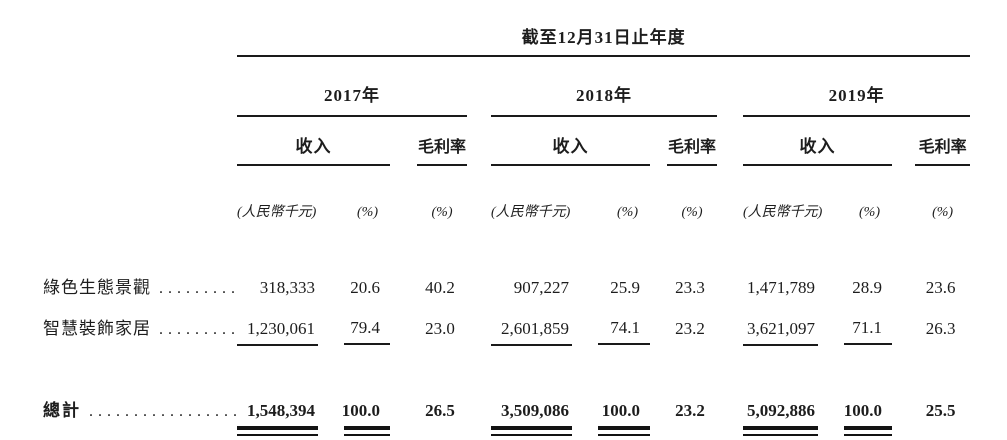  What do you see at coordinates (352, 86) in the screenshot?
I see `year-header-2017: 2017年` at bounding box center [352, 86].